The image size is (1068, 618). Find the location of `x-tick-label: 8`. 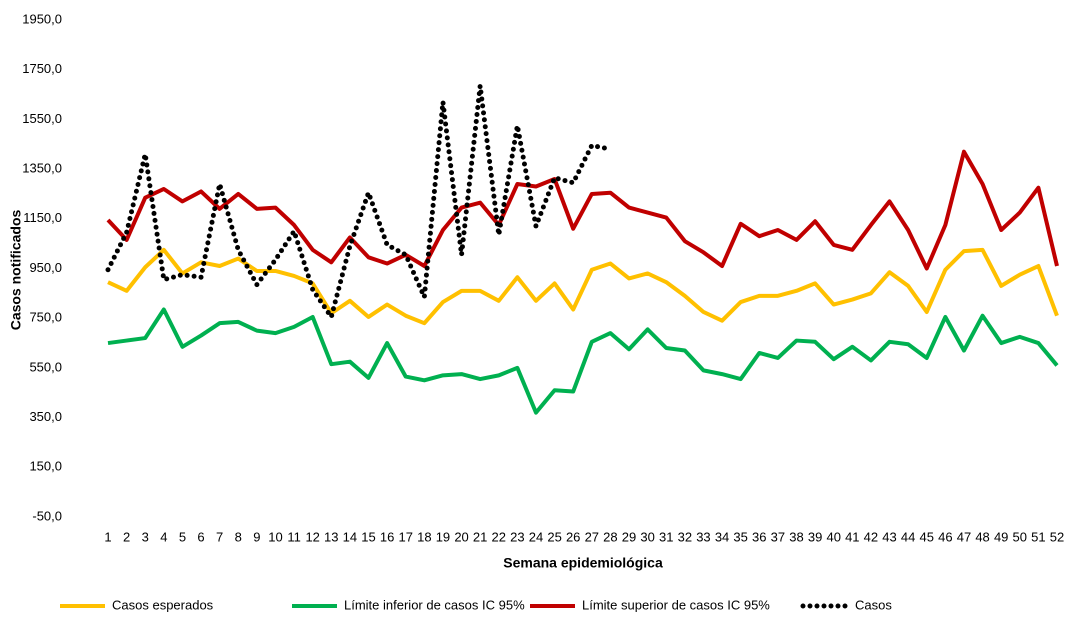

x-tick-label: 8 is located at coordinates (238, 536).